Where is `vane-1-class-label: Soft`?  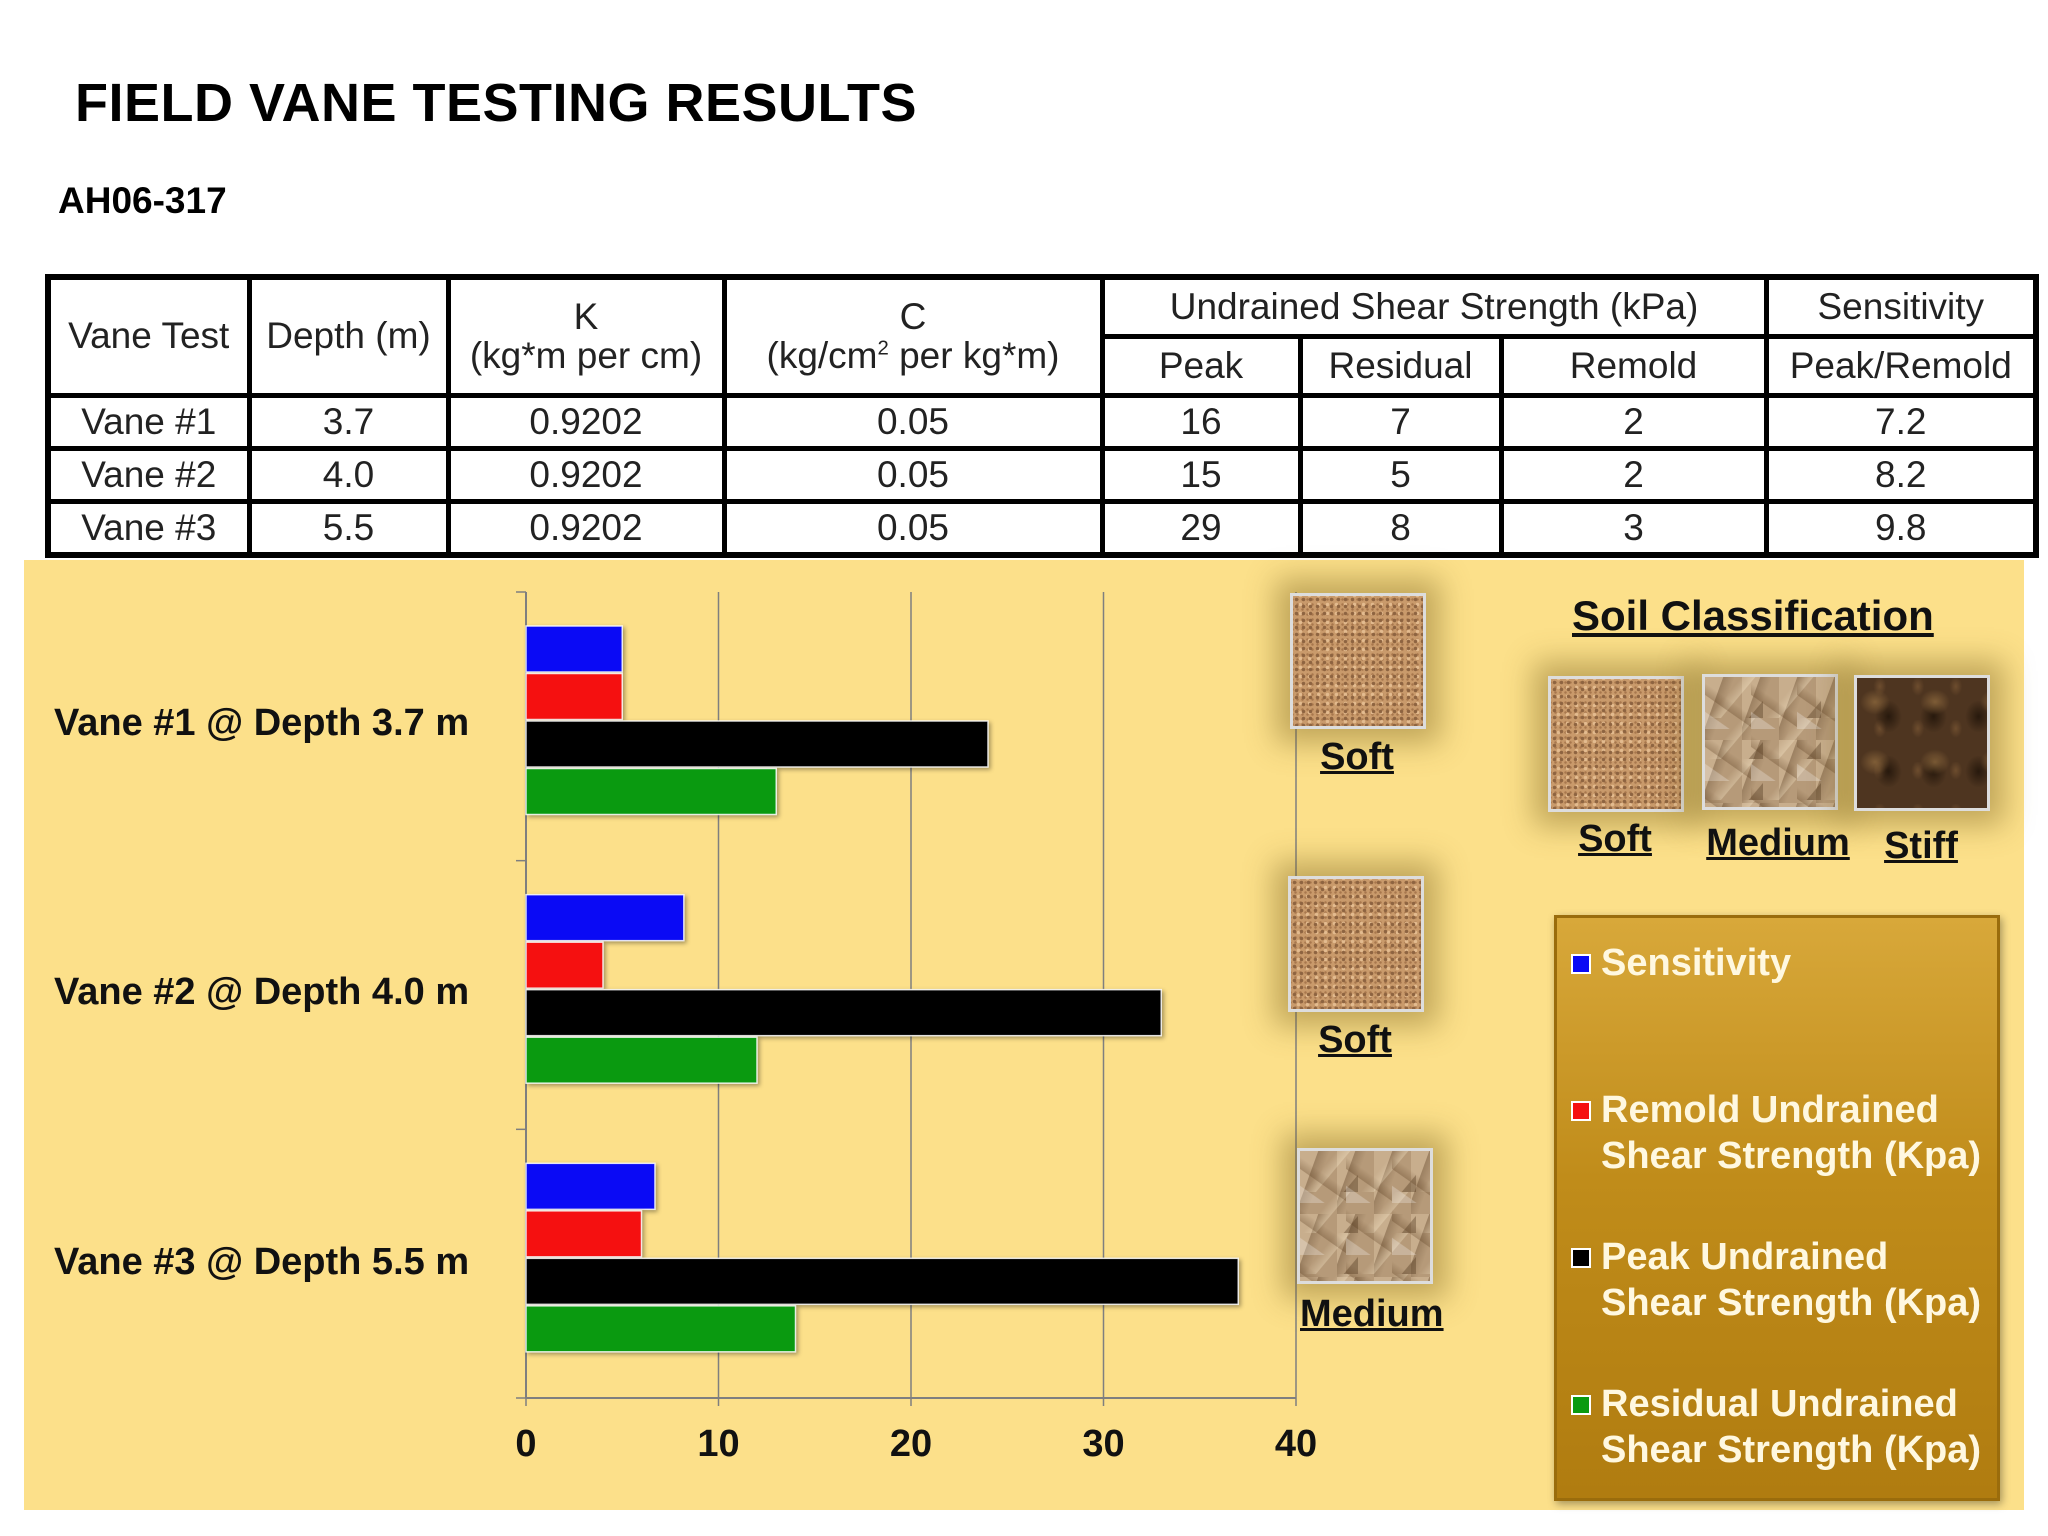
vane-1-class-label: Soft is located at coordinates (1357, 757).